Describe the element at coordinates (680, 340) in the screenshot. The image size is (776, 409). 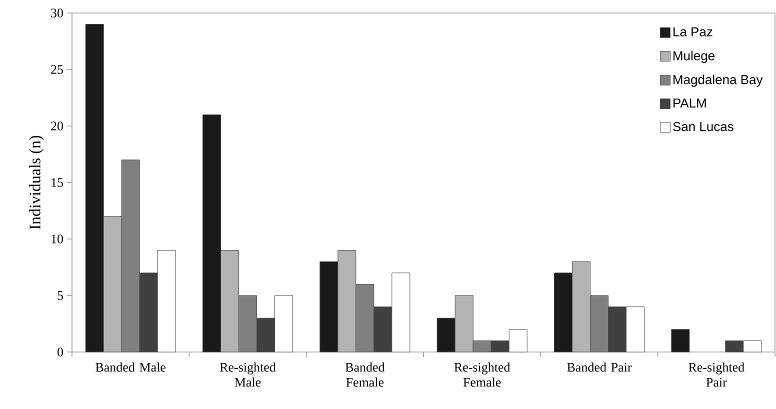
I see `bar` at that location.